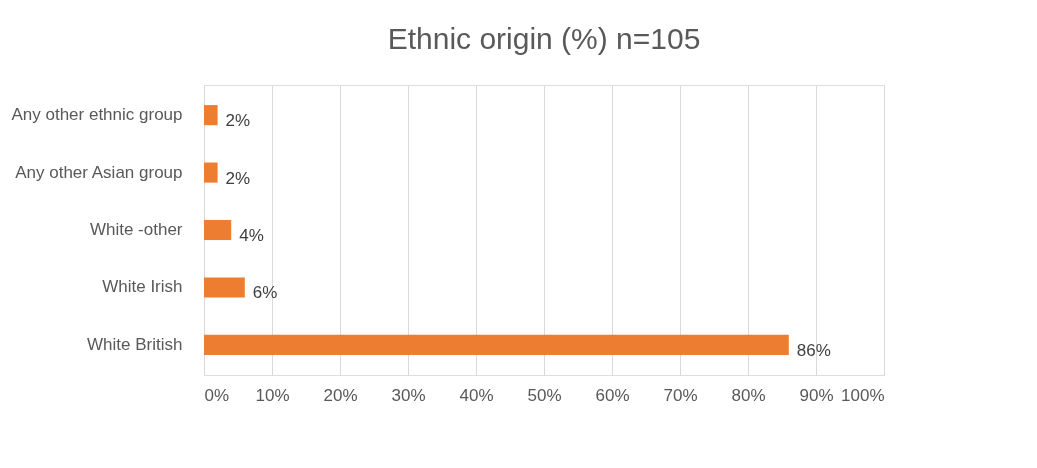 Image resolution: width=1037 pixels, height=468 pixels. Describe the element at coordinates (813, 350) in the screenshot. I see `data-label: 86%` at that location.